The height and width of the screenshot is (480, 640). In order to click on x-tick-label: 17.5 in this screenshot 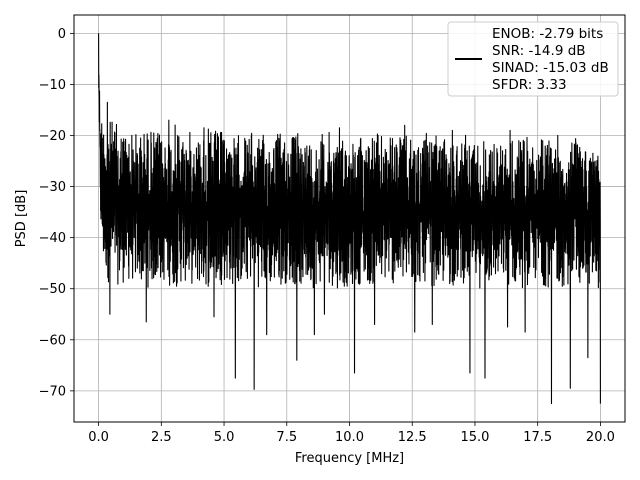, I will do `click(537, 437)`.